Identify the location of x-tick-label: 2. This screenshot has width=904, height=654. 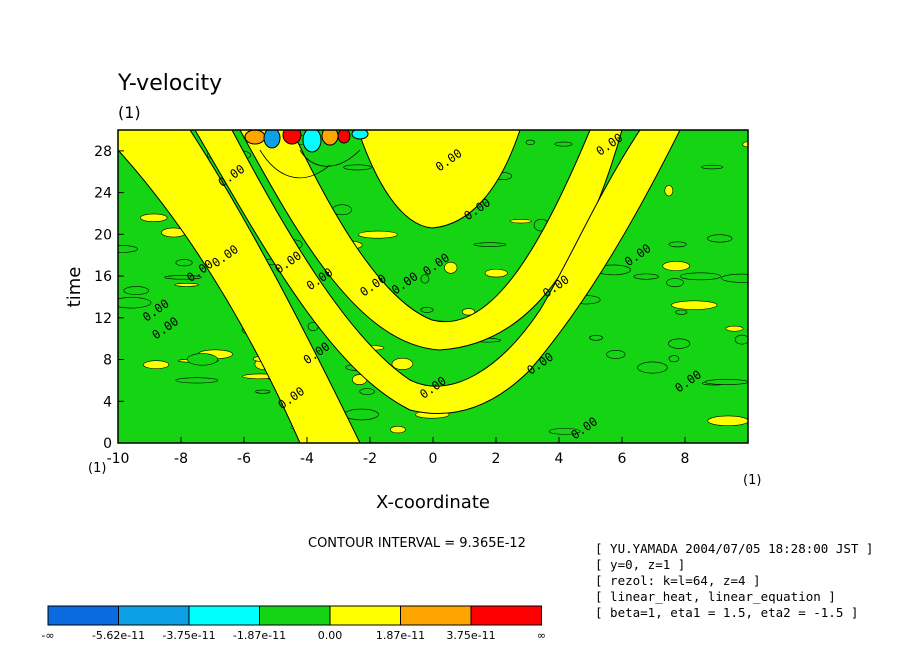
(496, 459).